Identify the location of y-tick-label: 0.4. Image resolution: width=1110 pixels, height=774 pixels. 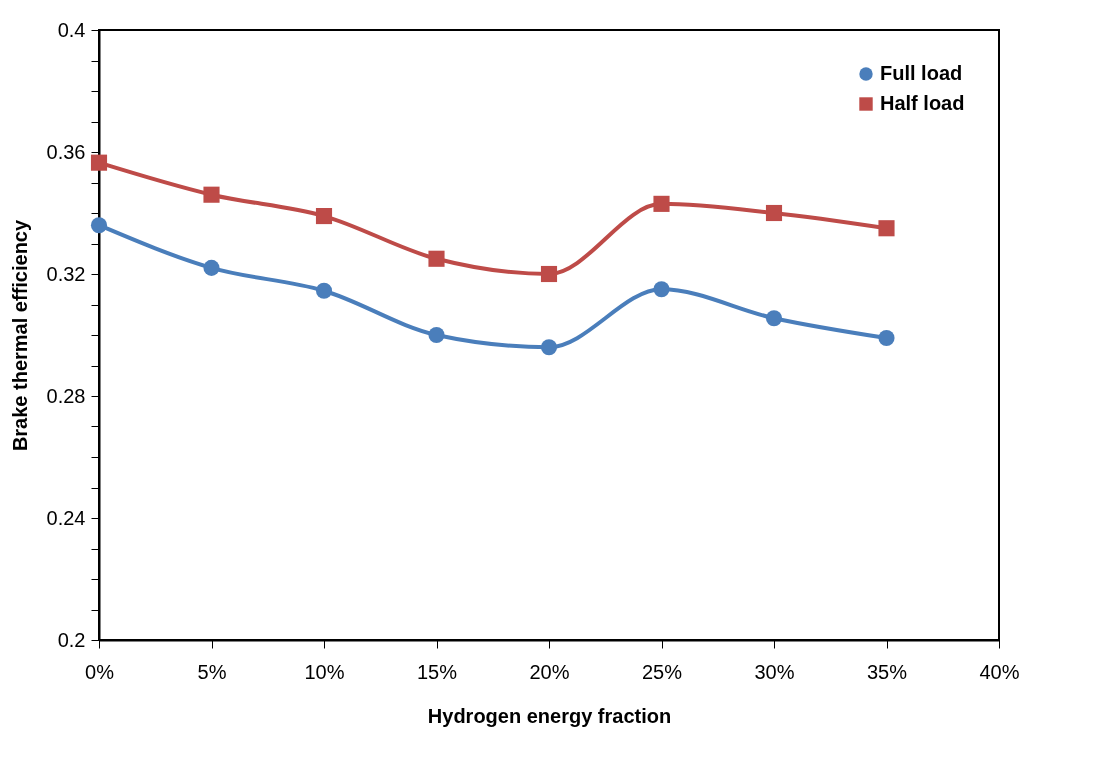
(71, 29).